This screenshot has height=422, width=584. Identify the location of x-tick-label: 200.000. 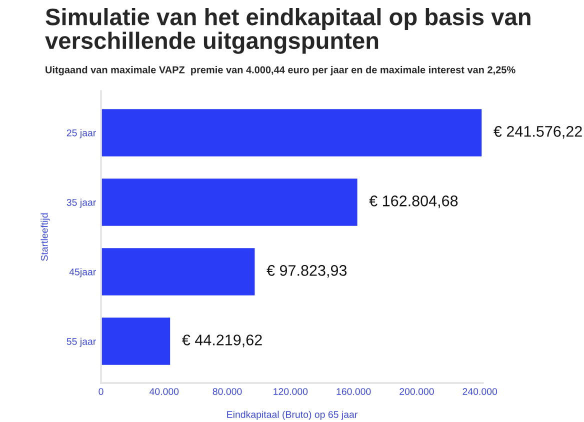
(417, 391).